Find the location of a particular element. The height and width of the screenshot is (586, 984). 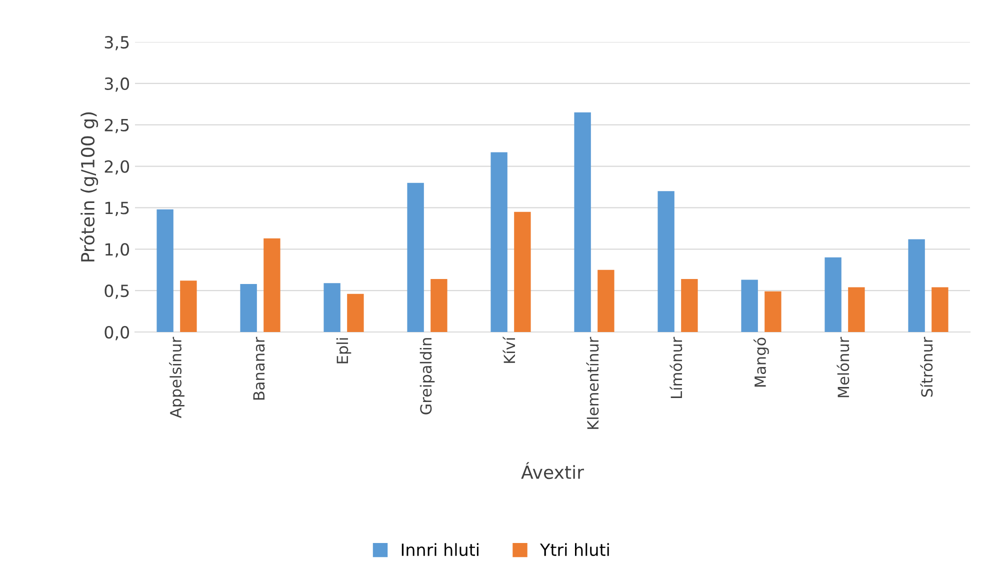

x-tick-label: Klementínur is located at coordinates (592, 382).